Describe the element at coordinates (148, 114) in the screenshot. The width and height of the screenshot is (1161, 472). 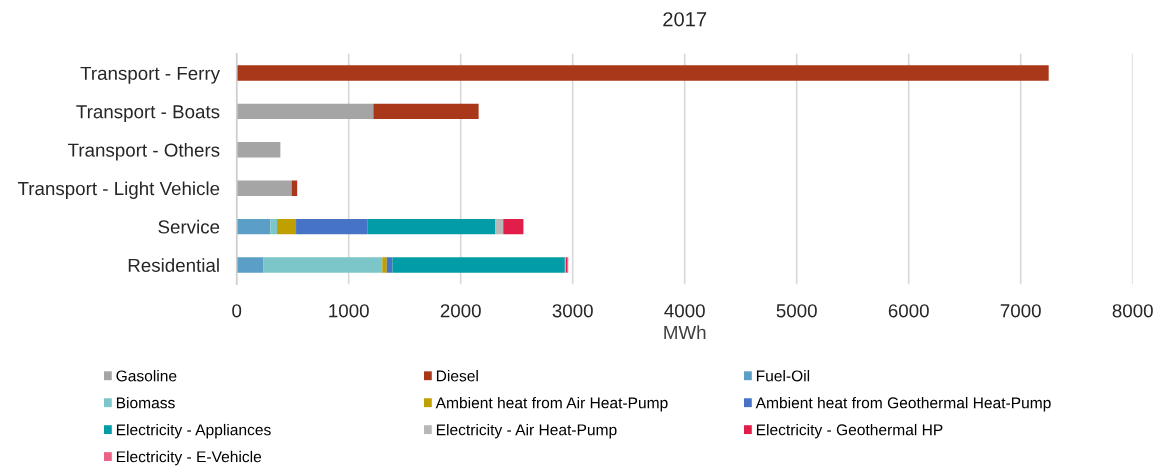
I see `y-tick-label: Transport - Boats` at that location.